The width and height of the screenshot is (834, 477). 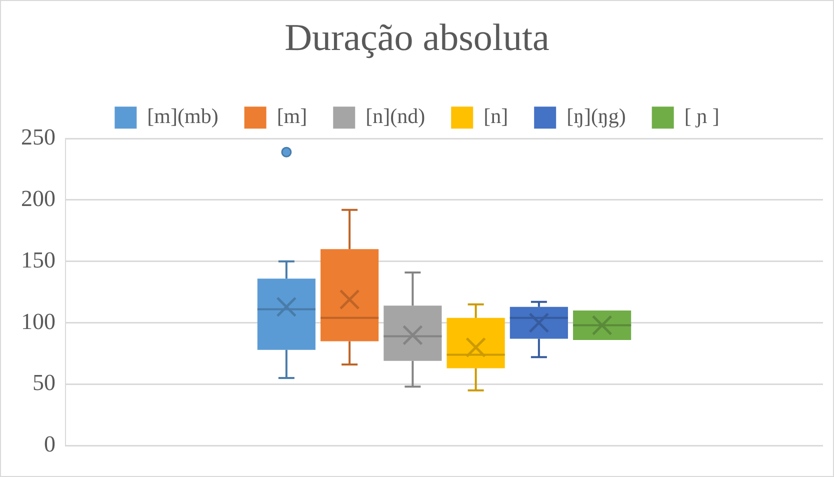 What do you see at coordinates (417, 37) in the screenshot?
I see `chart-title: Duração absoluta` at bounding box center [417, 37].